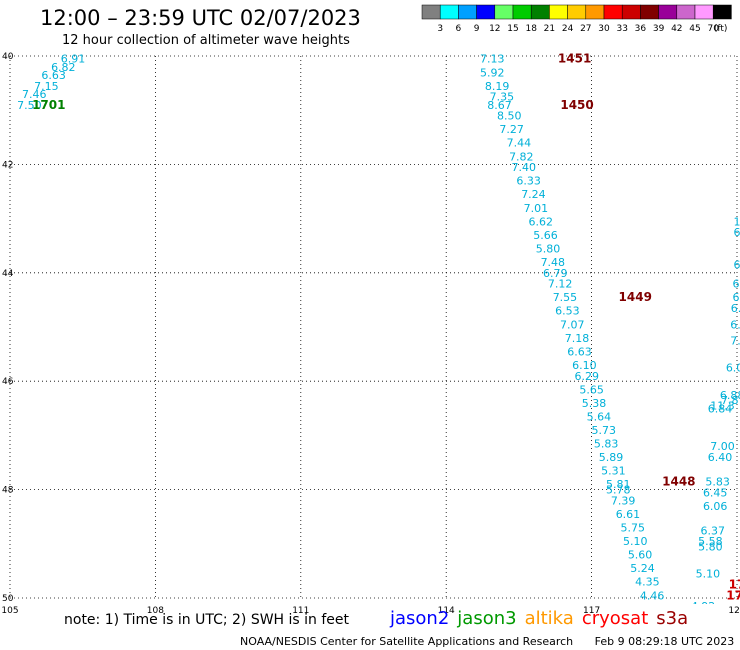 This screenshot has width=740, height=650. Describe the element at coordinates (420, 618) in the screenshot. I see `satellite-jason2: jason2` at that location.